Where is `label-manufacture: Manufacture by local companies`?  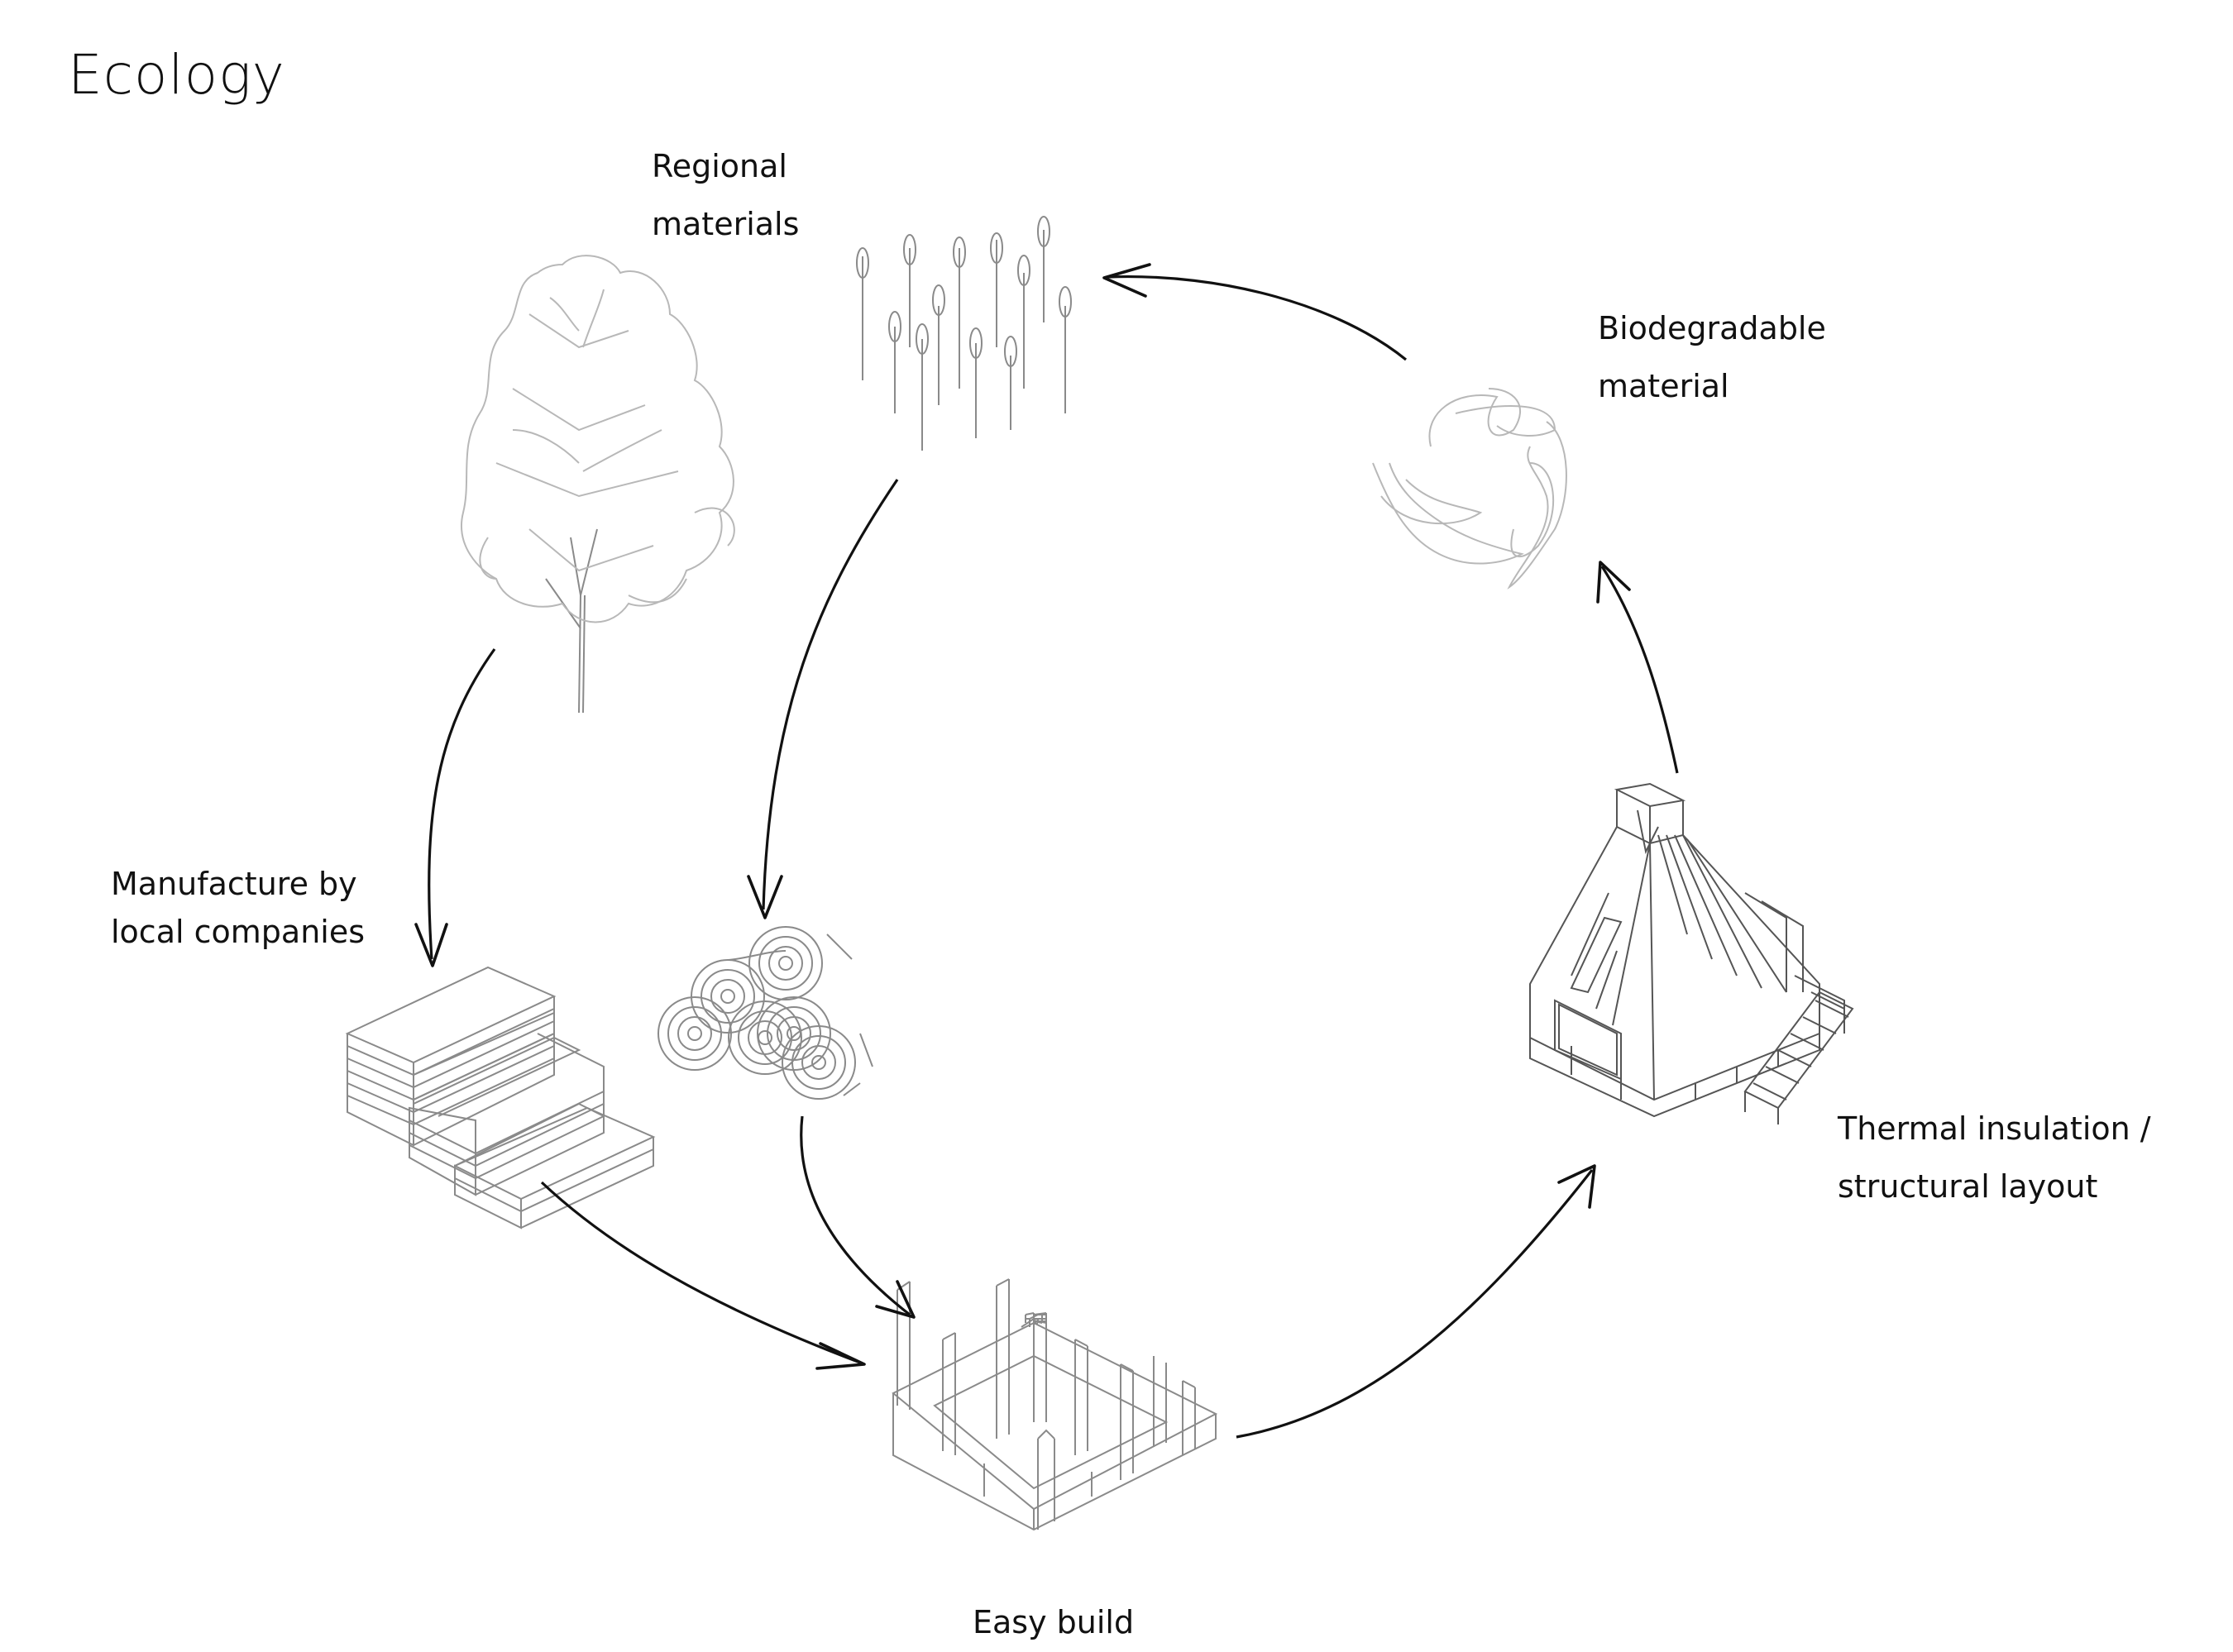
label-manufacture: Manufacture by local companies is located at coordinates (238, 908).